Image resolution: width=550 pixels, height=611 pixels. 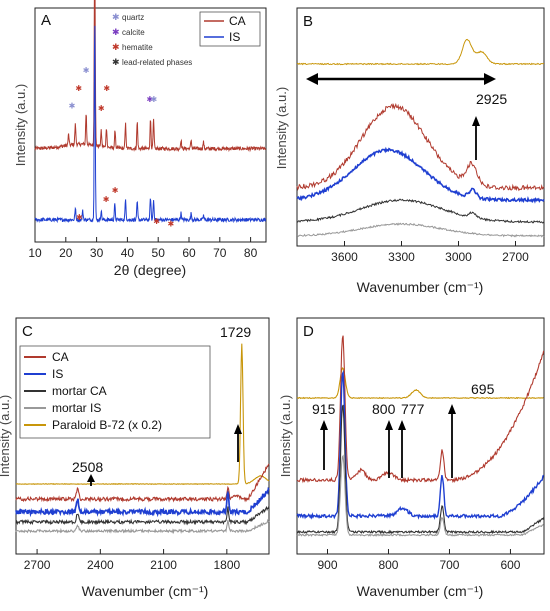 What do you see at coordinates (324, 425) in the screenshot?
I see `arrow-915-head` at bounding box center [324, 425].